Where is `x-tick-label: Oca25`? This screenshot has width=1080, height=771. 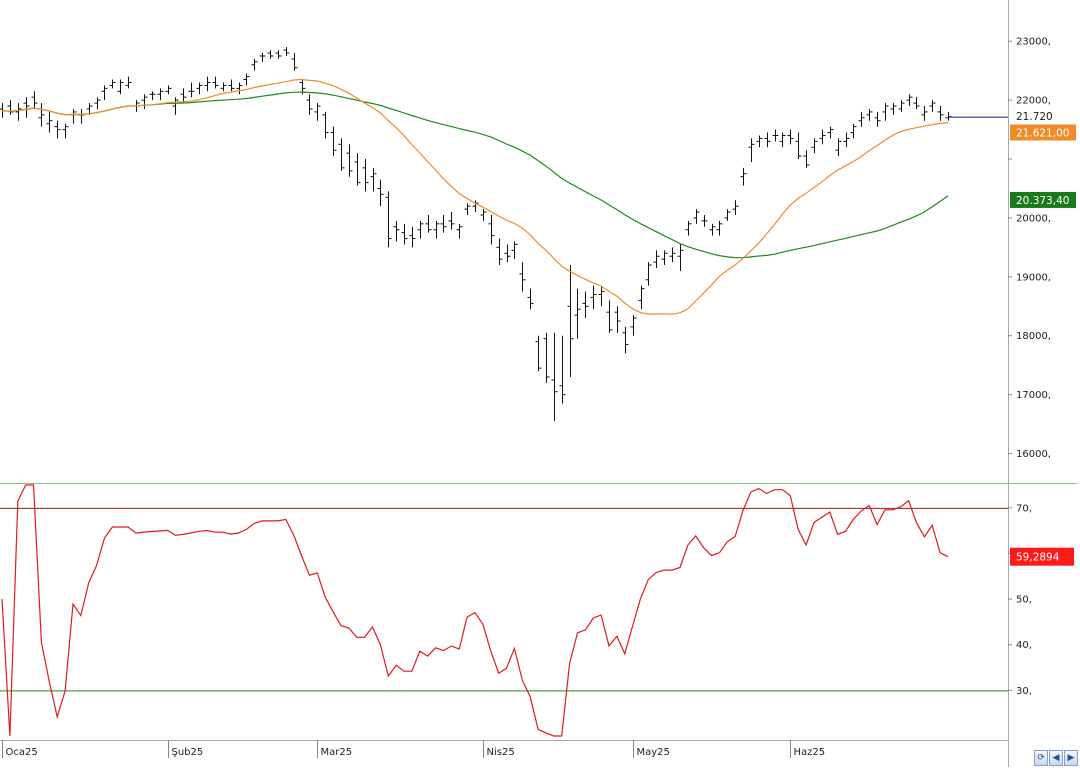
x-tick-label: Oca25 is located at coordinates (22, 752).